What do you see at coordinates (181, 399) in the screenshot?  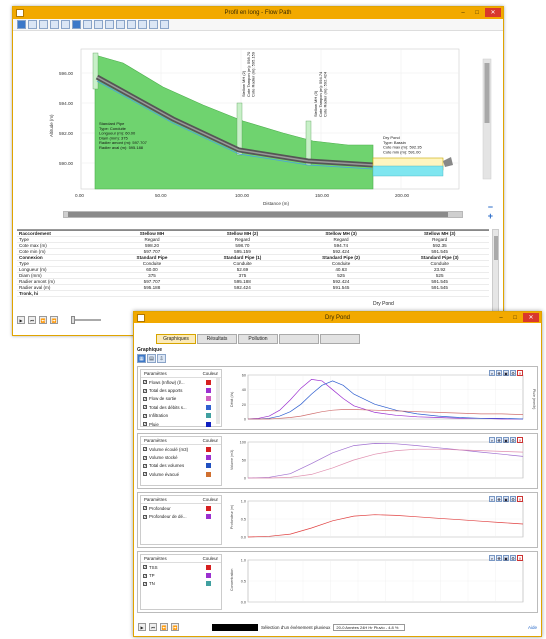 I see `legend-item: ✓ Flow de sortie` at bounding box center [181, 399].